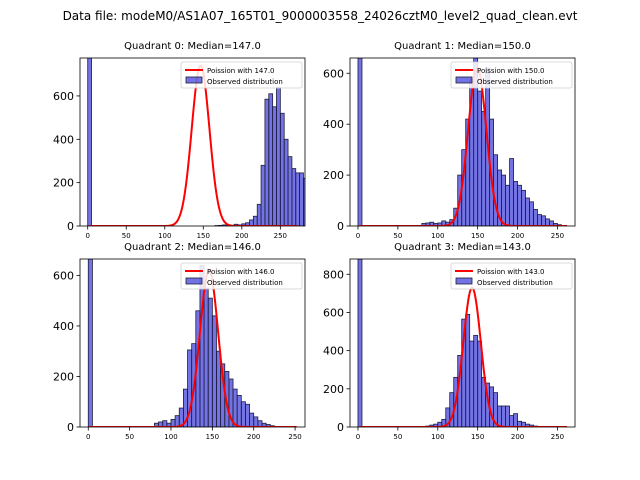  I want to click on legend-label-curve: Poission with 147.0, so click(241, 71).